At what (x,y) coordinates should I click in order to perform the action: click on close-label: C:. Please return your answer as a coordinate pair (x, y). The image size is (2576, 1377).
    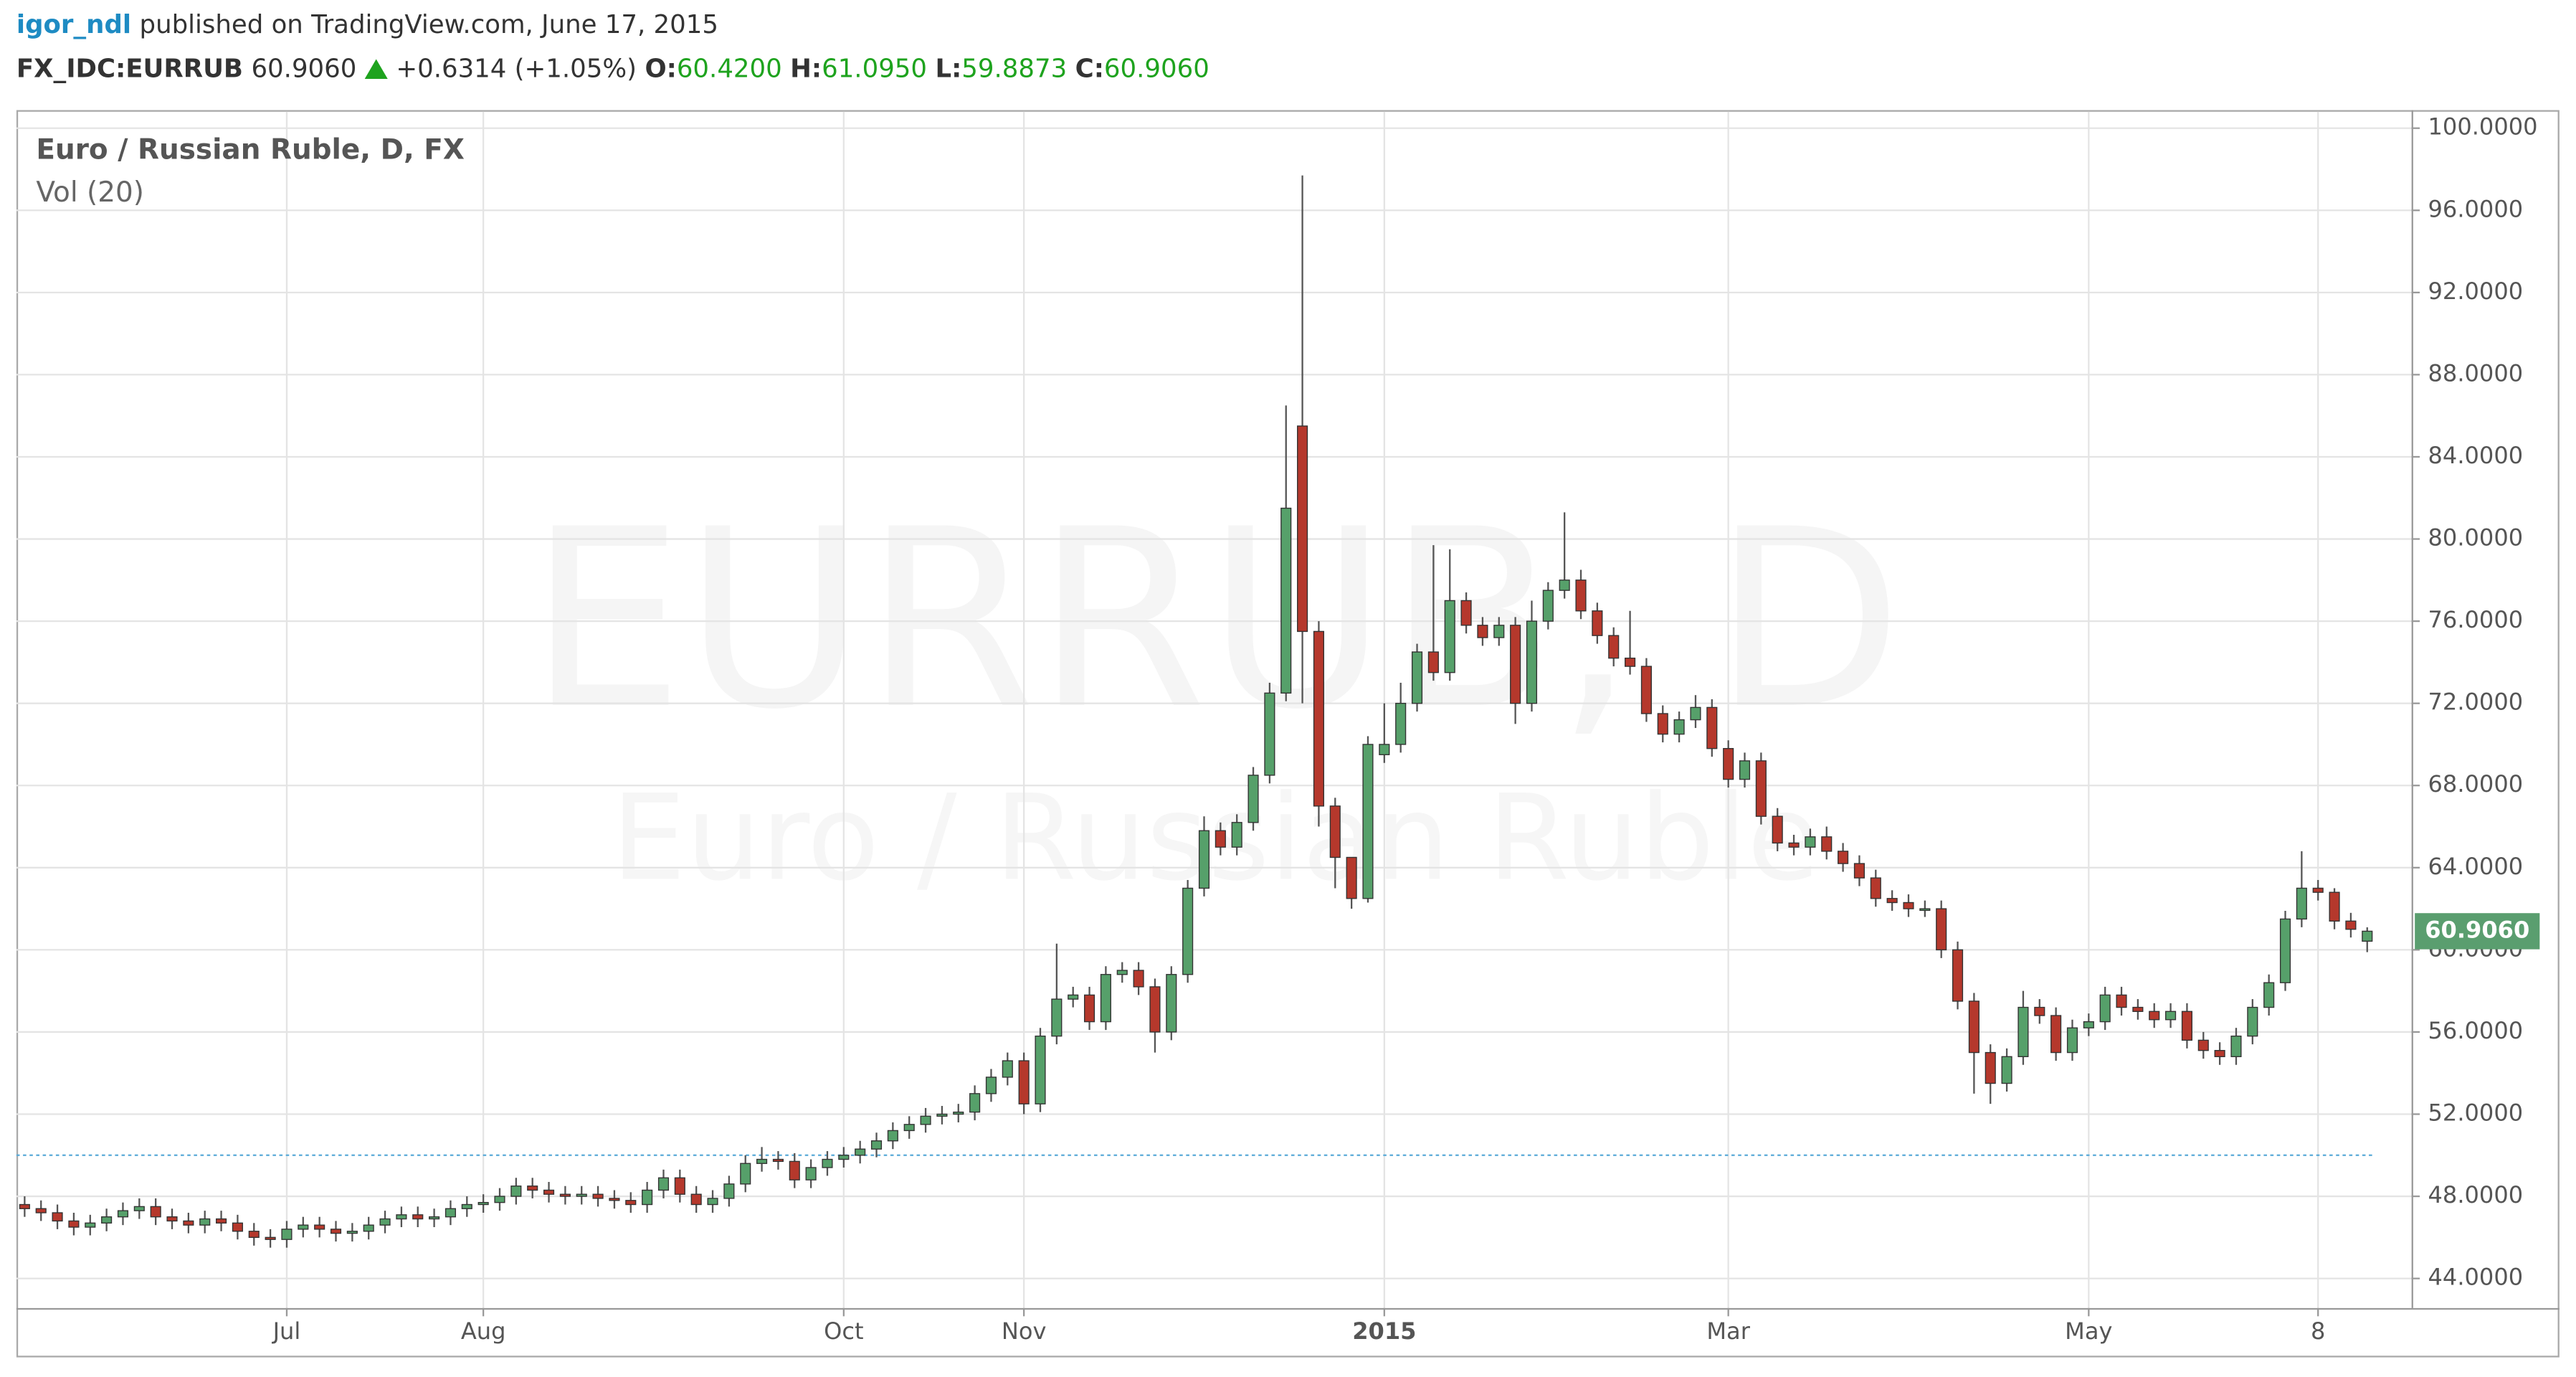
    Looking at the image, I should click on (1089, 69).